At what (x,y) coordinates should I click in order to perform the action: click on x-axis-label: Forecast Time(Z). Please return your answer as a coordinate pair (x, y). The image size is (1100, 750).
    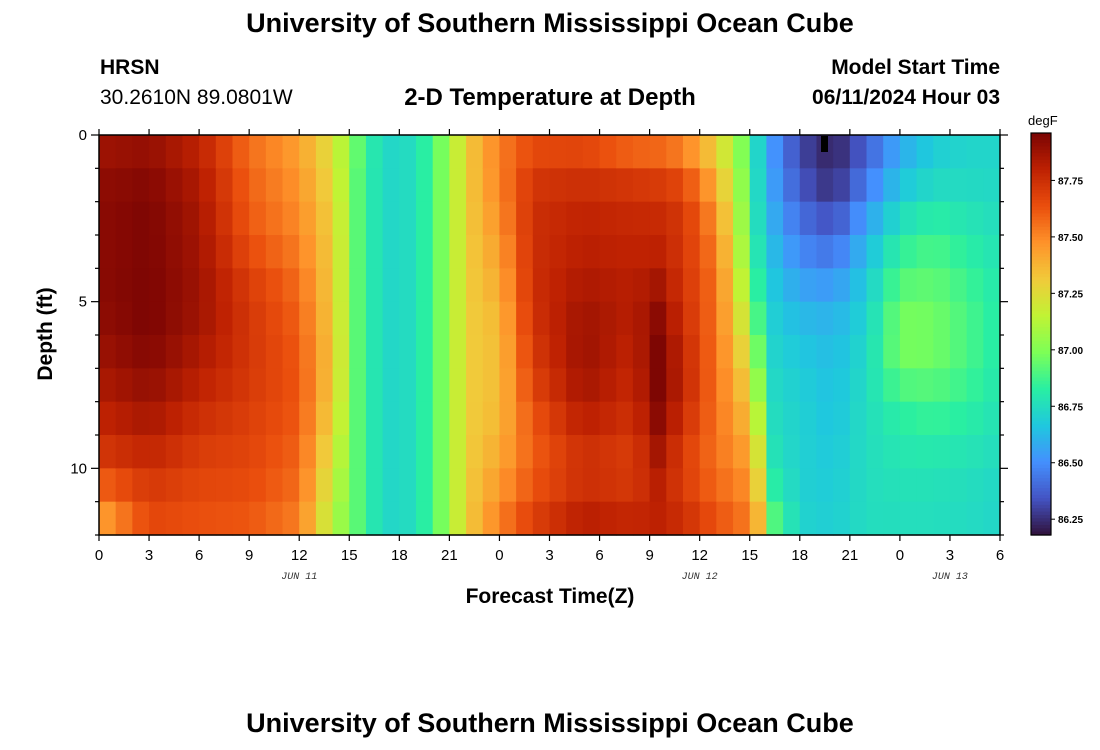
    Looking at the image, I should click on (550, 596).